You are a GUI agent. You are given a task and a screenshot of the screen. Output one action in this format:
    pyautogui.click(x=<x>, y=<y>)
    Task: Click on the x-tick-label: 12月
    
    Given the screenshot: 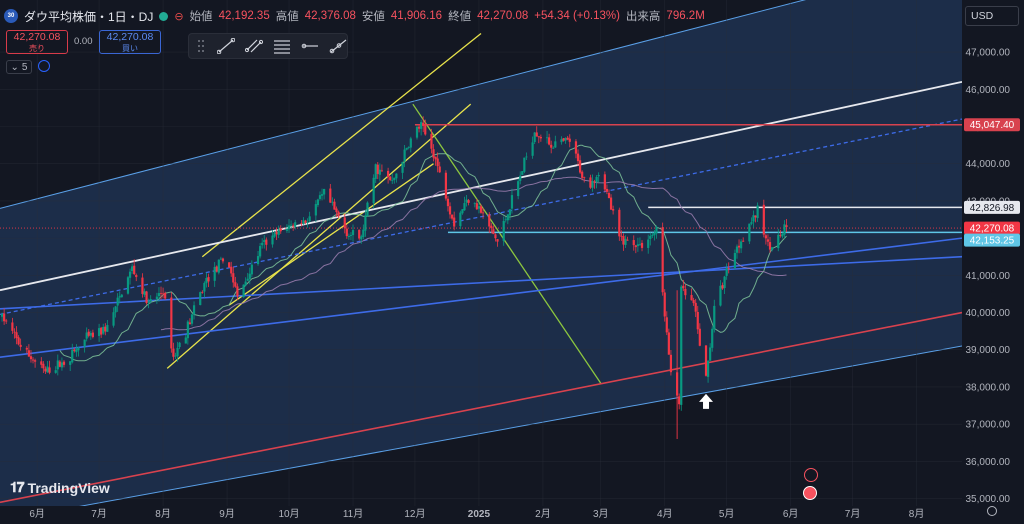 What is the action you would take?
    pyautogui.click(x=414, y=514)
    